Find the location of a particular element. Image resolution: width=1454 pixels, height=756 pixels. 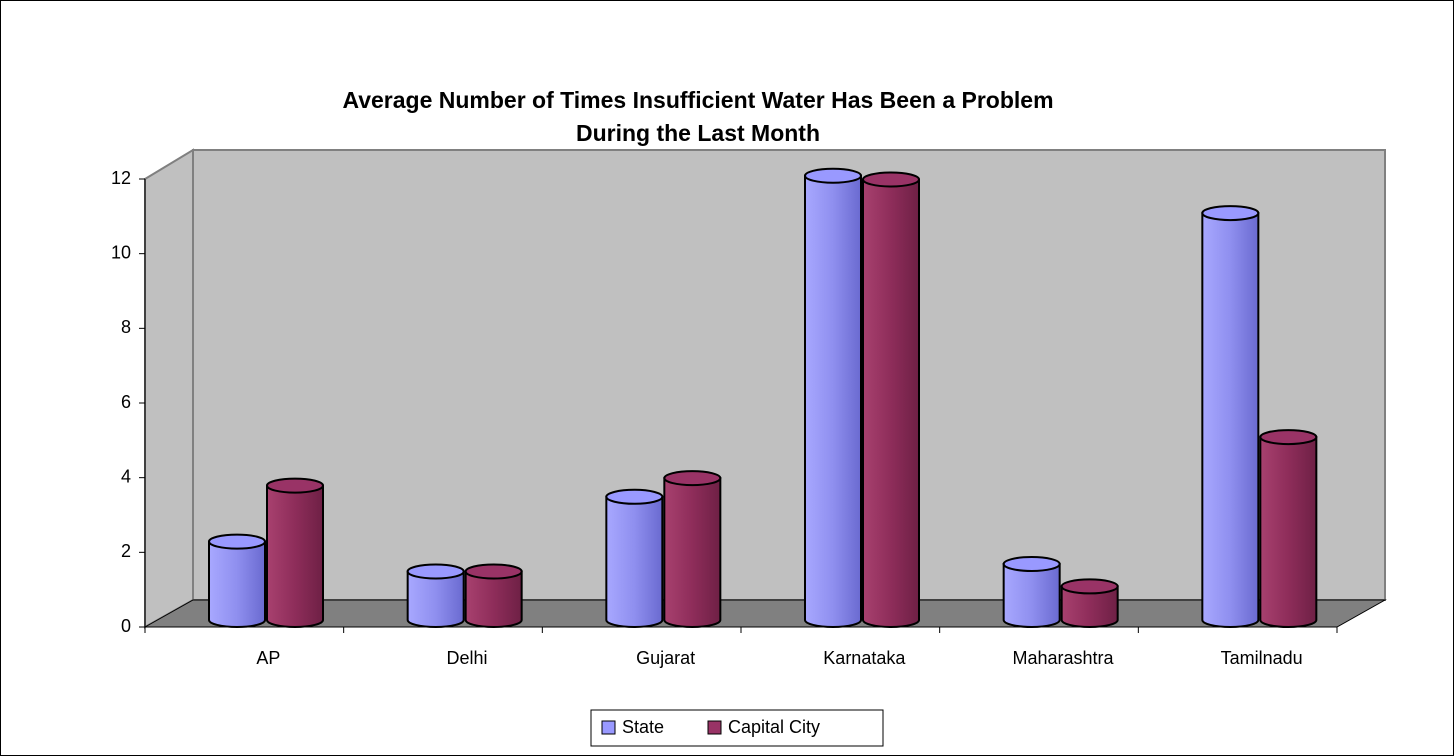

x-tick-label: AP is located at coordinates (268, 658).